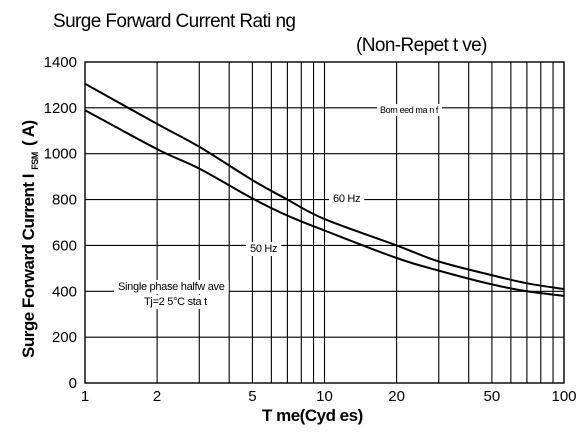 This screenshot has height=439, width=588. Describe the element at coordinates (60, 108) in the screenshot. I see `y-tick-label: 1200` at that location.